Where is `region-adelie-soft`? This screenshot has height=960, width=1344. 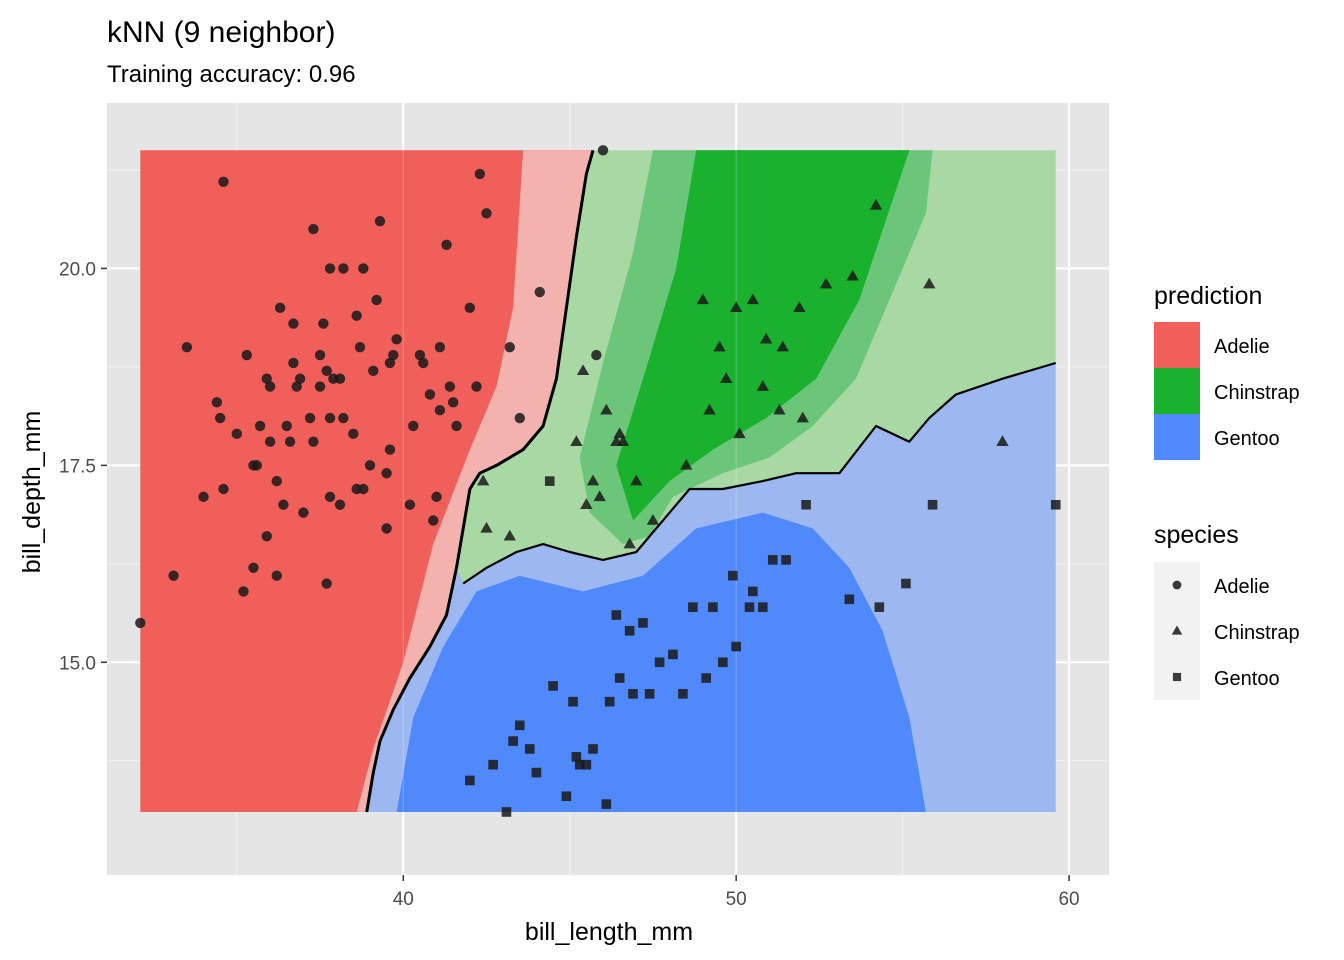 region-adelie-soft is located at coordinates (474, 481).